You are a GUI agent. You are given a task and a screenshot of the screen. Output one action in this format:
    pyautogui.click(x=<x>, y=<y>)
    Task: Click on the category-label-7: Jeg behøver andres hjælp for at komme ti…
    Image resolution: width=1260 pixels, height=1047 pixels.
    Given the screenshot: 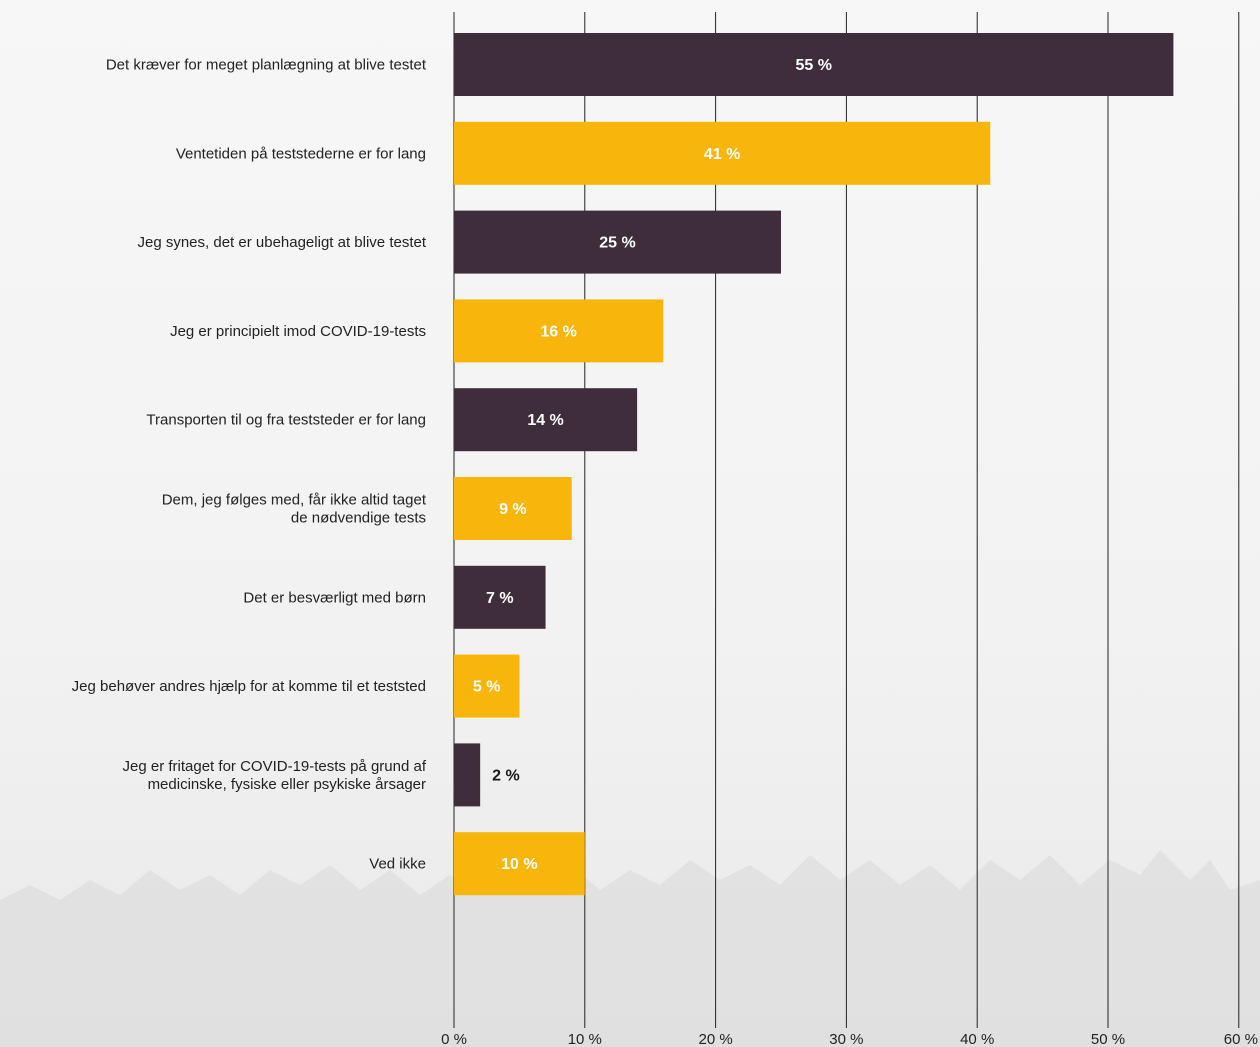 What is the action you would take?
    pyautogui.click(x=249, y=686)
    